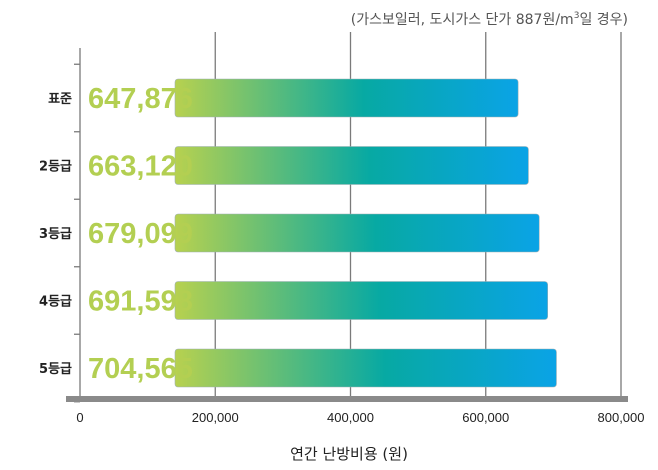 The image size is (658, 470). What do you see at coordinates (79, 417) in the screenshot?
I see `x-tick-label-0: 0` at bounding box center [79, 417].